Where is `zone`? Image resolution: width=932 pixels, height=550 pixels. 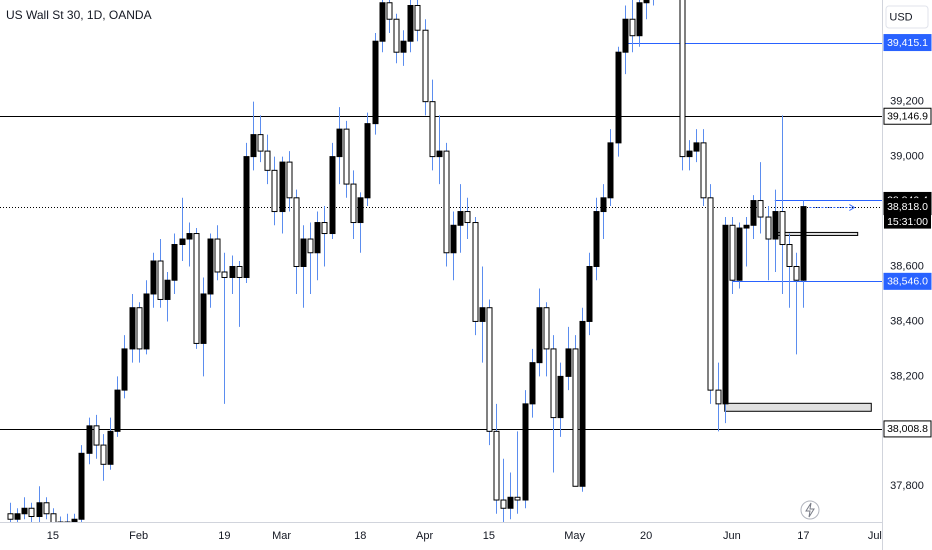 zone is located at coordinates (798, 407).